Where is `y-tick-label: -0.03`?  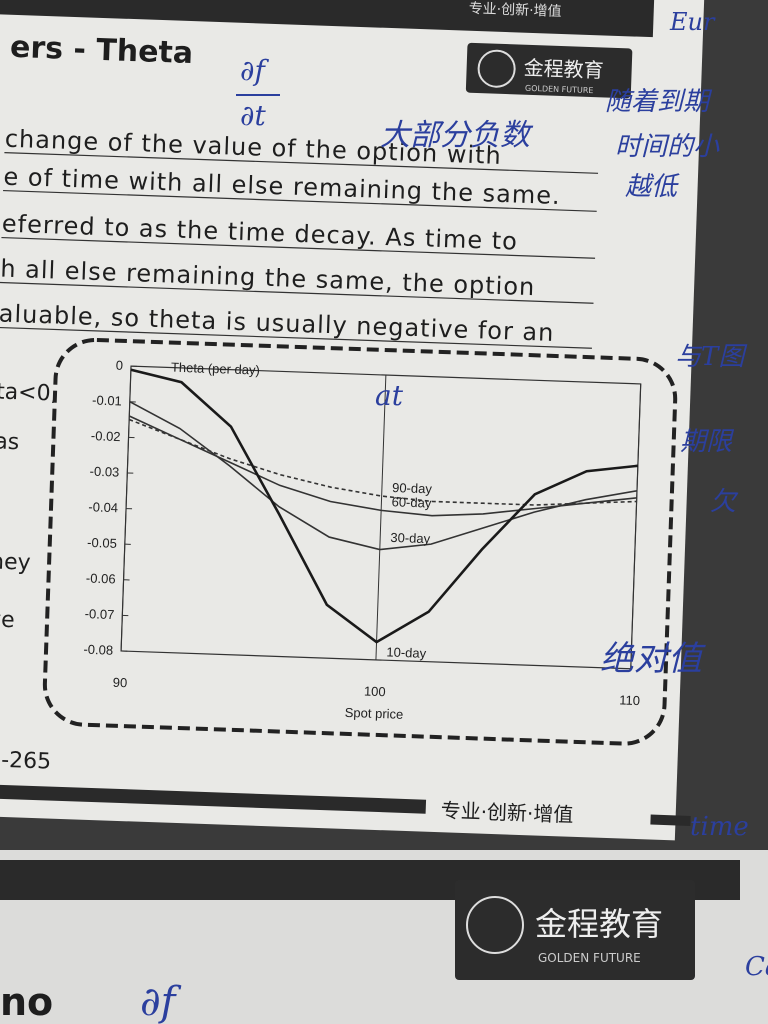
y-tick-label: -0.03 is located at coordinates (104, 472).